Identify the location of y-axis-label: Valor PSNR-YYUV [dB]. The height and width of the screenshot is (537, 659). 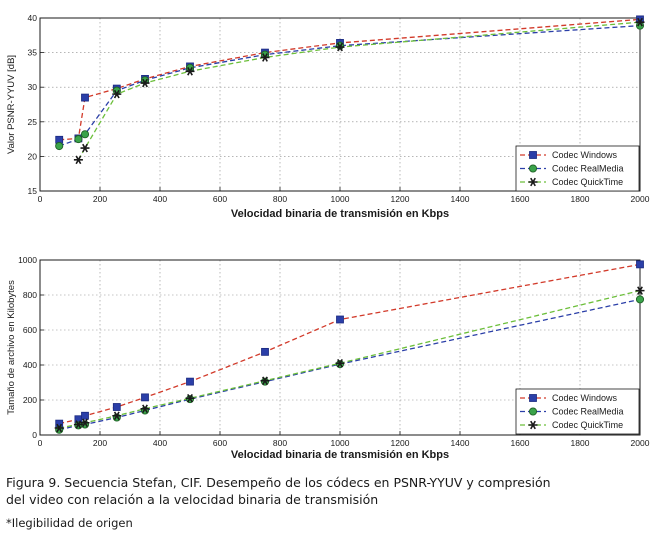
(11, 104).